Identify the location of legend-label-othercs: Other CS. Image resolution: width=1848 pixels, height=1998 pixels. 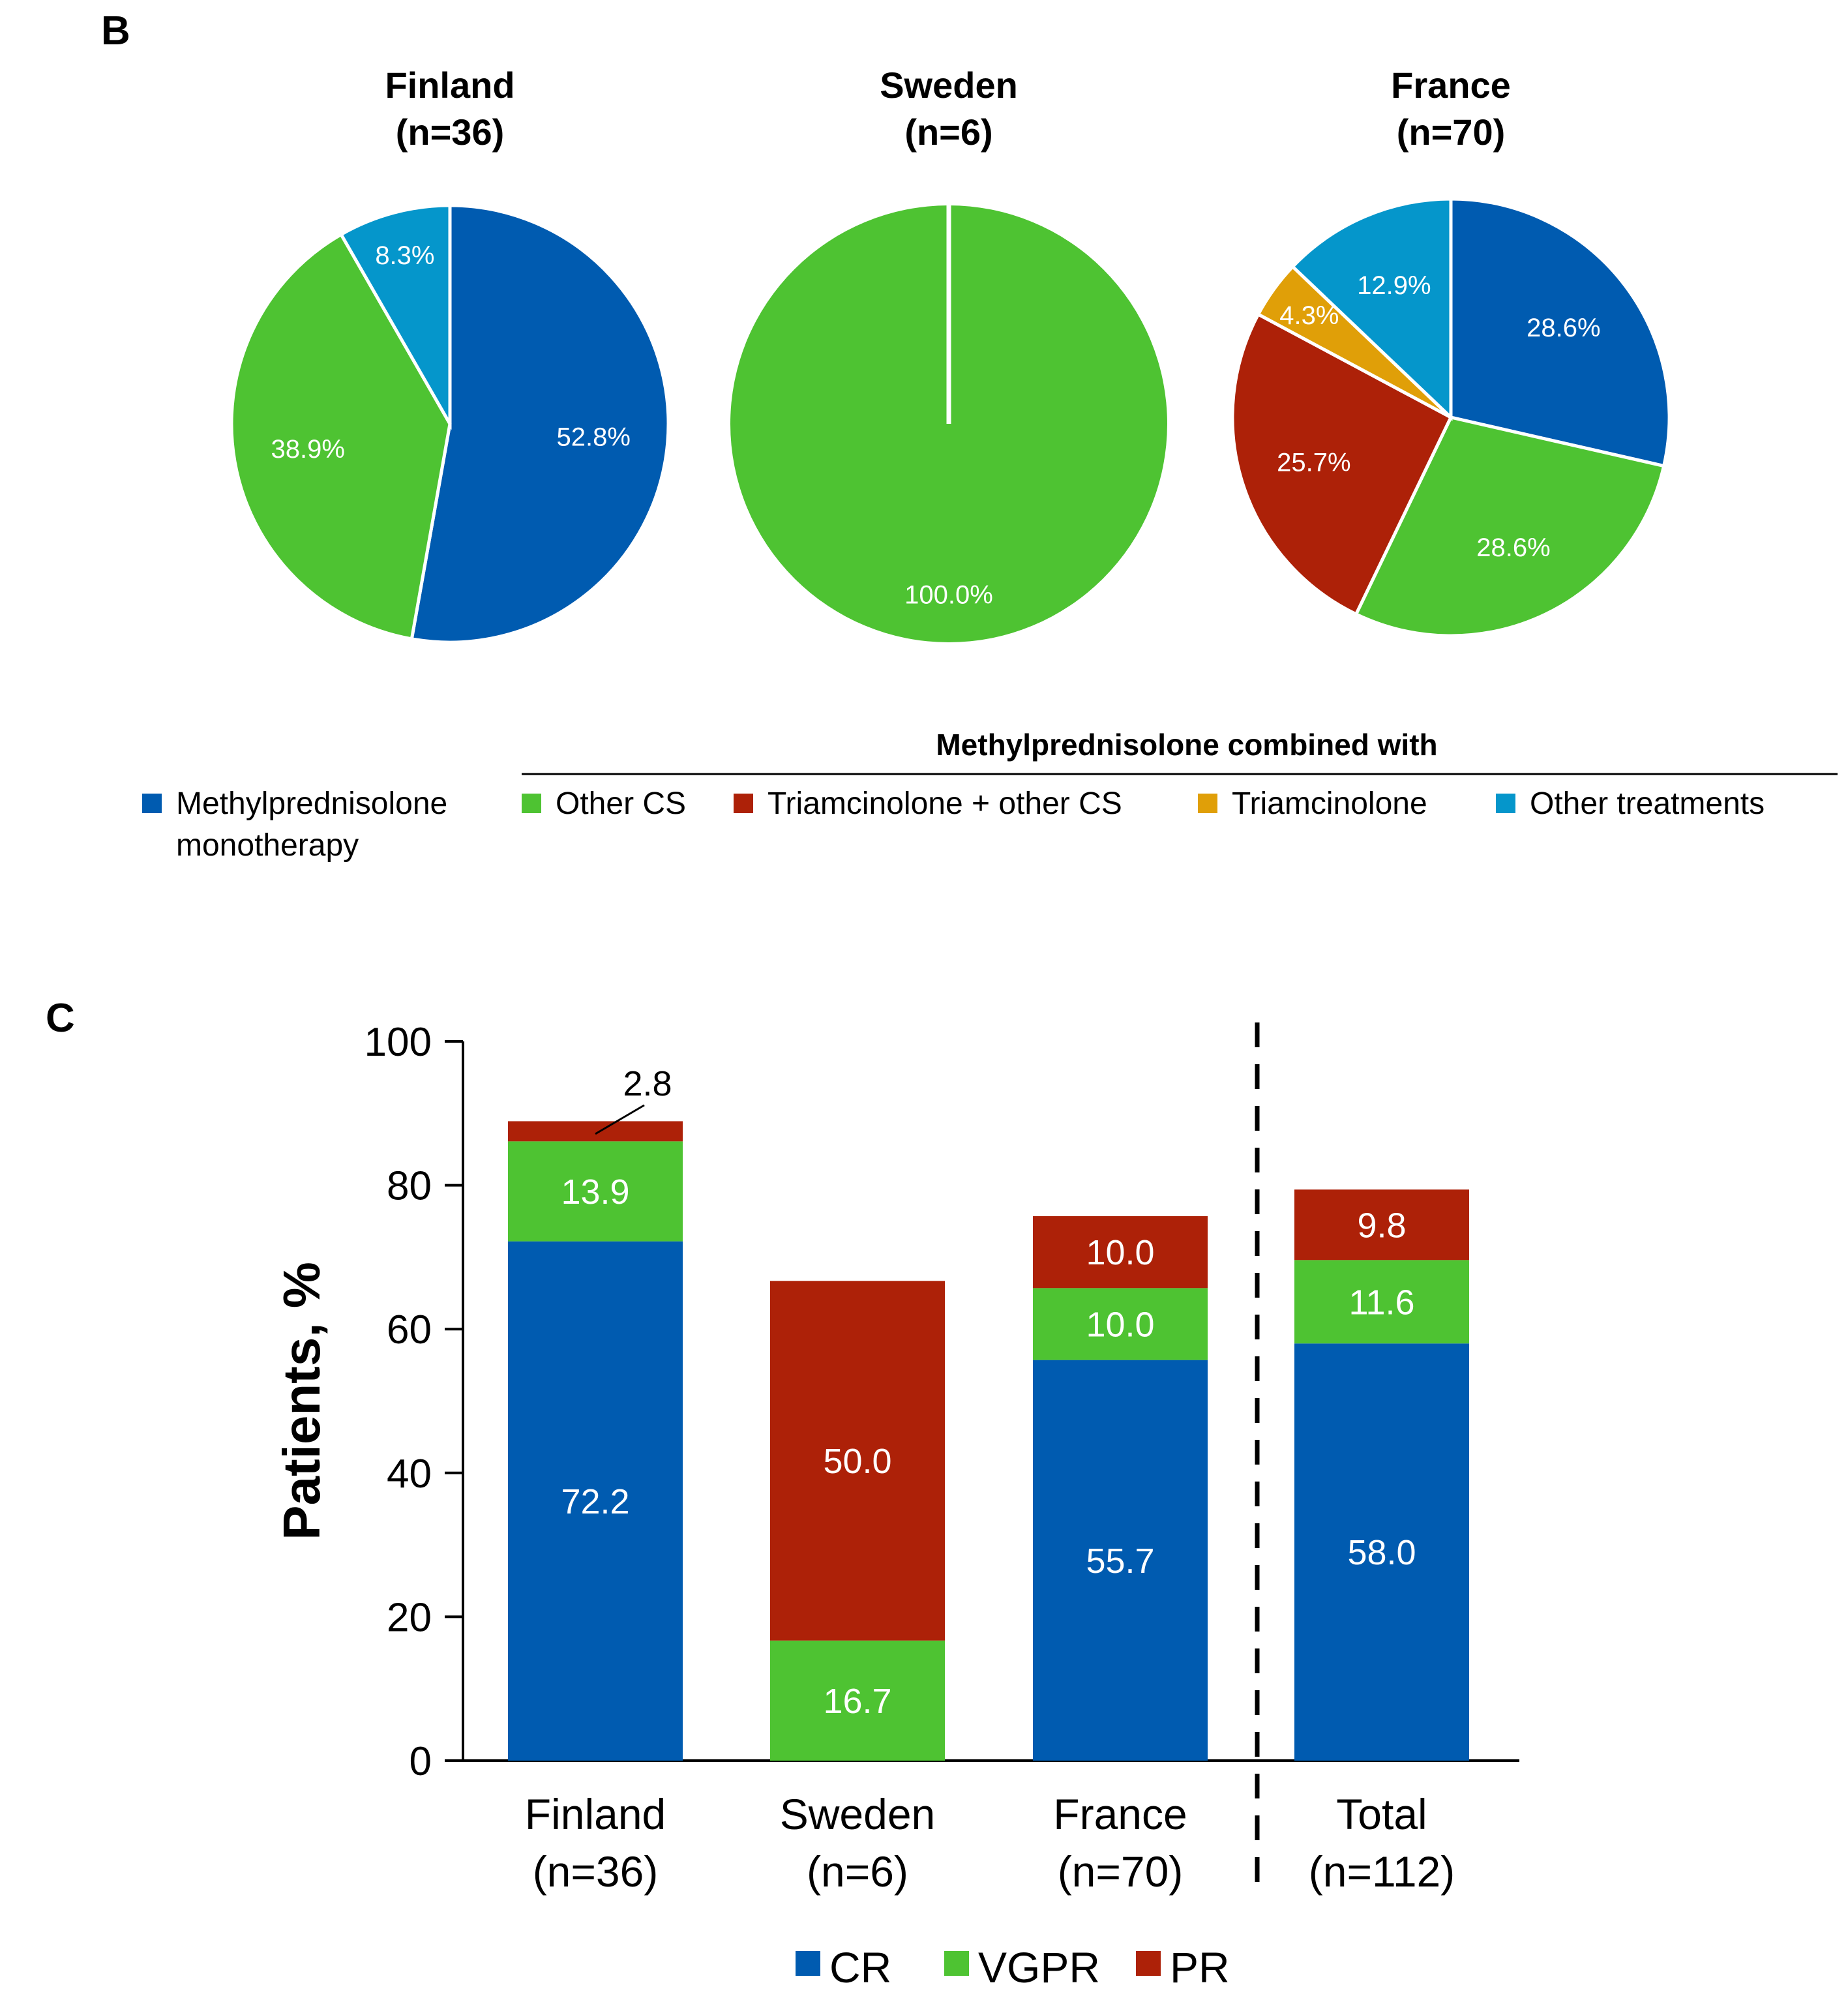
(621, 804).